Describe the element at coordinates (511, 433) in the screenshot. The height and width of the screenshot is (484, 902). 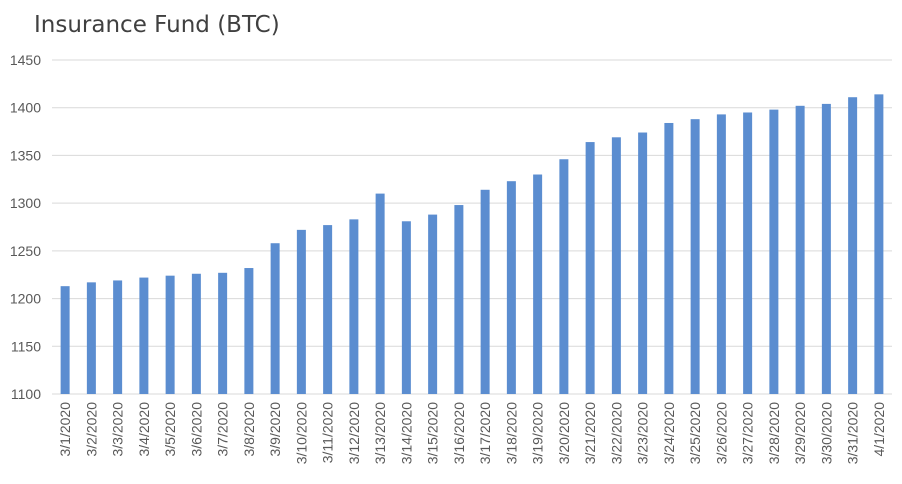
I see `x-tick-label: 3/18/2020` at that location.